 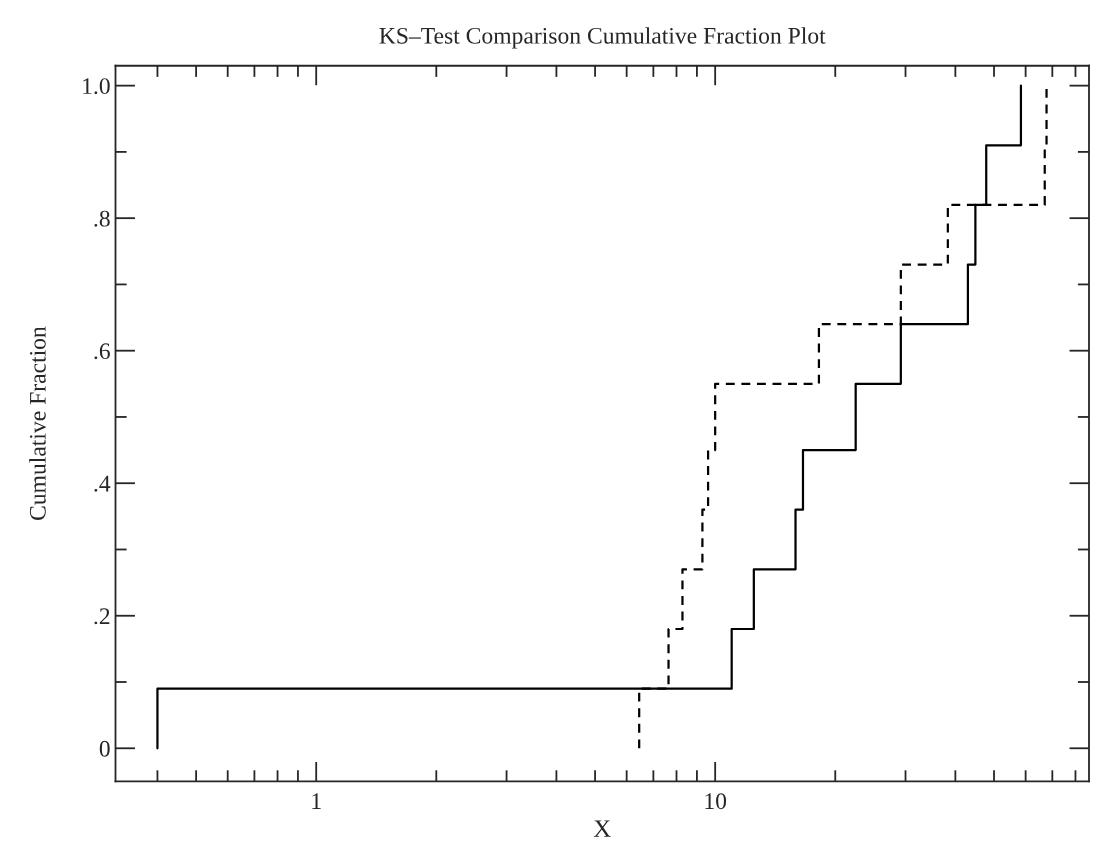 I want to click on y-tick-label: .8, so click(x=102, y=218).